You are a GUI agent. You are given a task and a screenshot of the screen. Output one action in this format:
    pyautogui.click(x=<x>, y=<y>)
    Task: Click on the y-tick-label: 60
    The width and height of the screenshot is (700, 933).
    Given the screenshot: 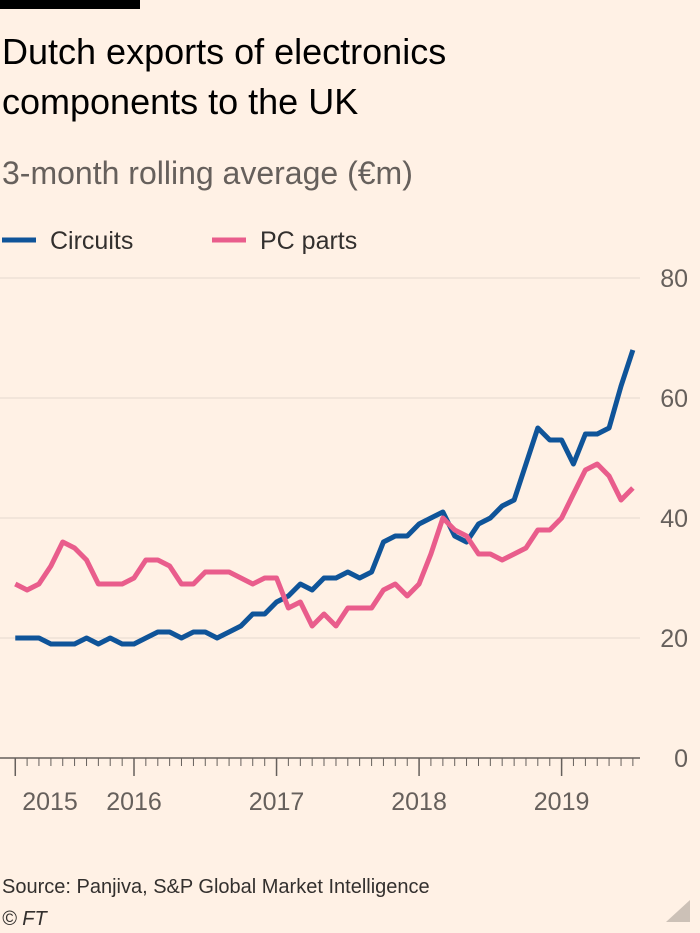 What is the action you would take?
    pyautogui.click(x=674, y=399)
    